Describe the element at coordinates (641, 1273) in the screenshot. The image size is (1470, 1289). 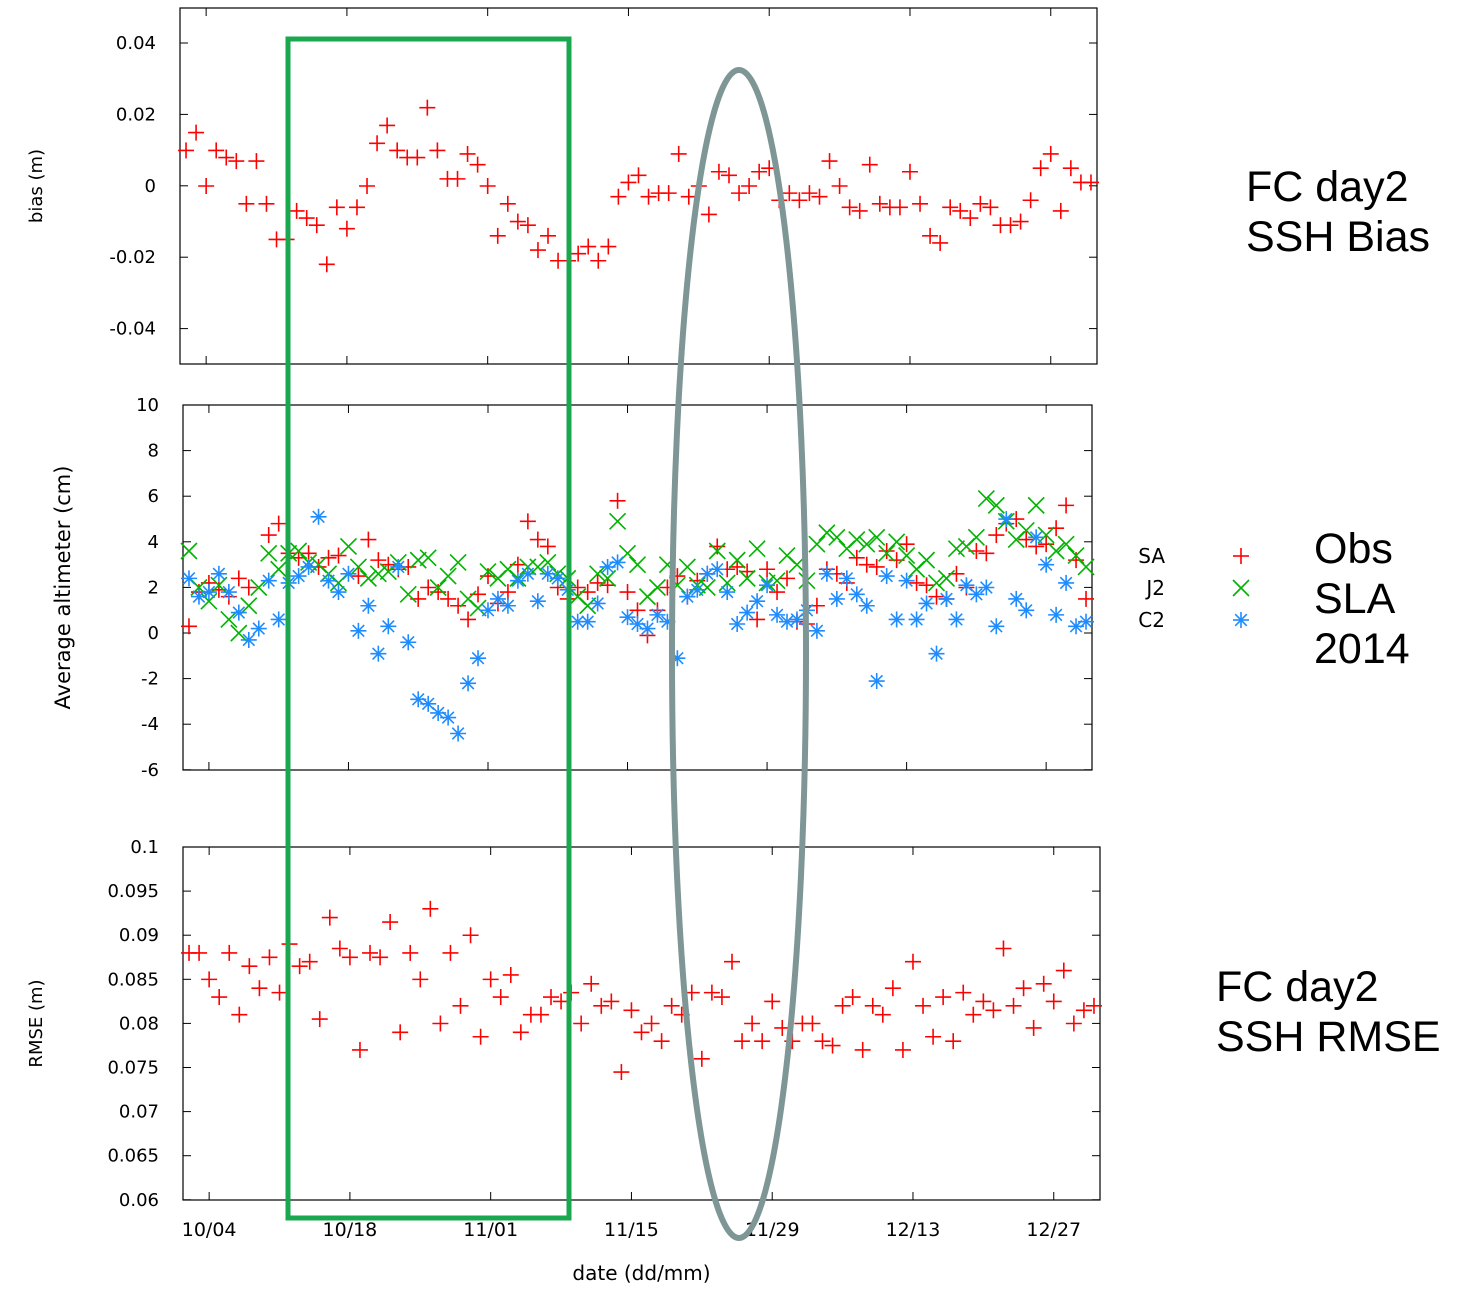
I see `x-axis-label: date (dd/mm)` at that location.